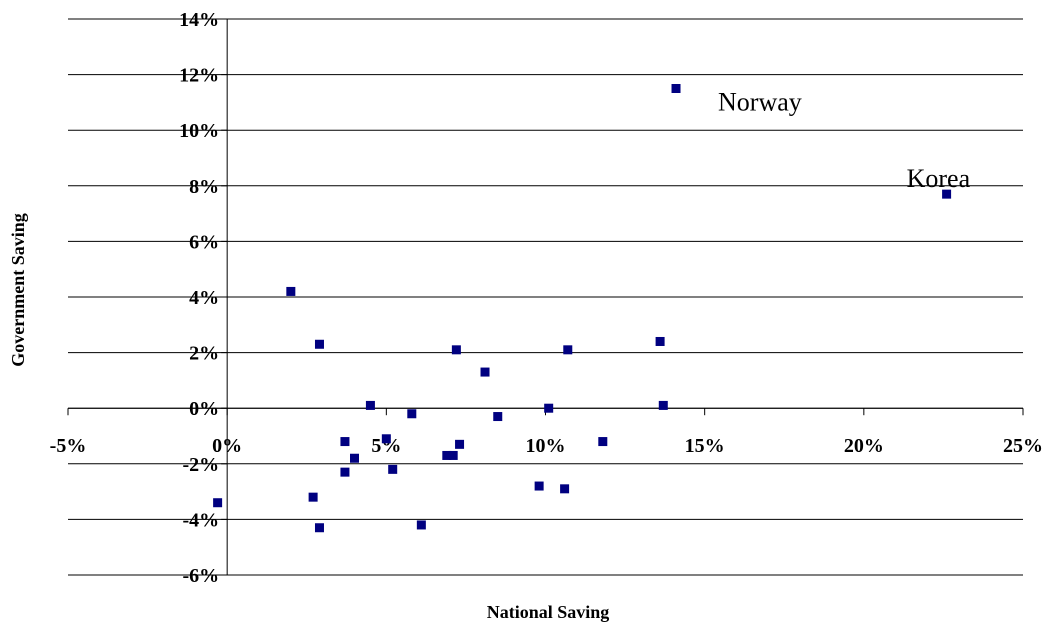 The image size is (1059, 630). Describe the element at coordinates (705, 446) in the screenshot. I see `x-tick-label: 15%` at that location.